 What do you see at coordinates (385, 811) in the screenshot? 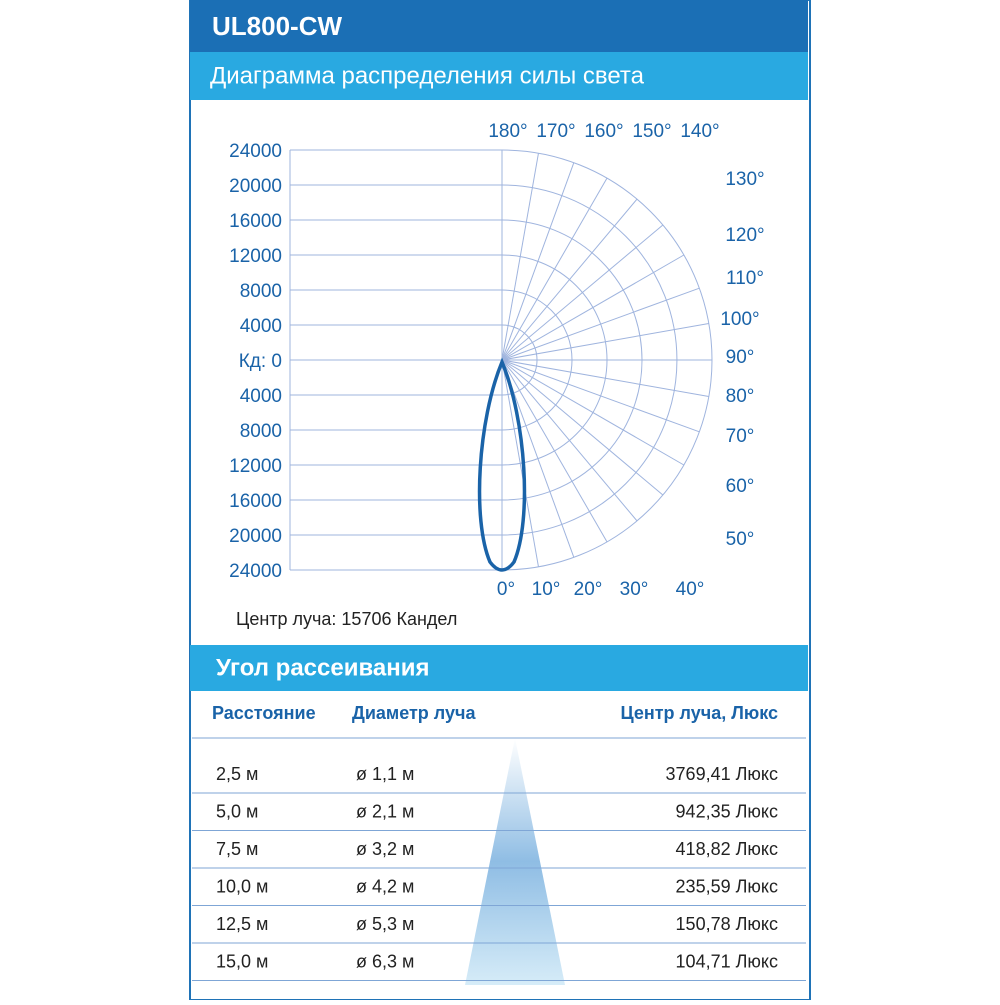
I see `table-cell: ø 2,1 м` at bounding box center [385, 811].